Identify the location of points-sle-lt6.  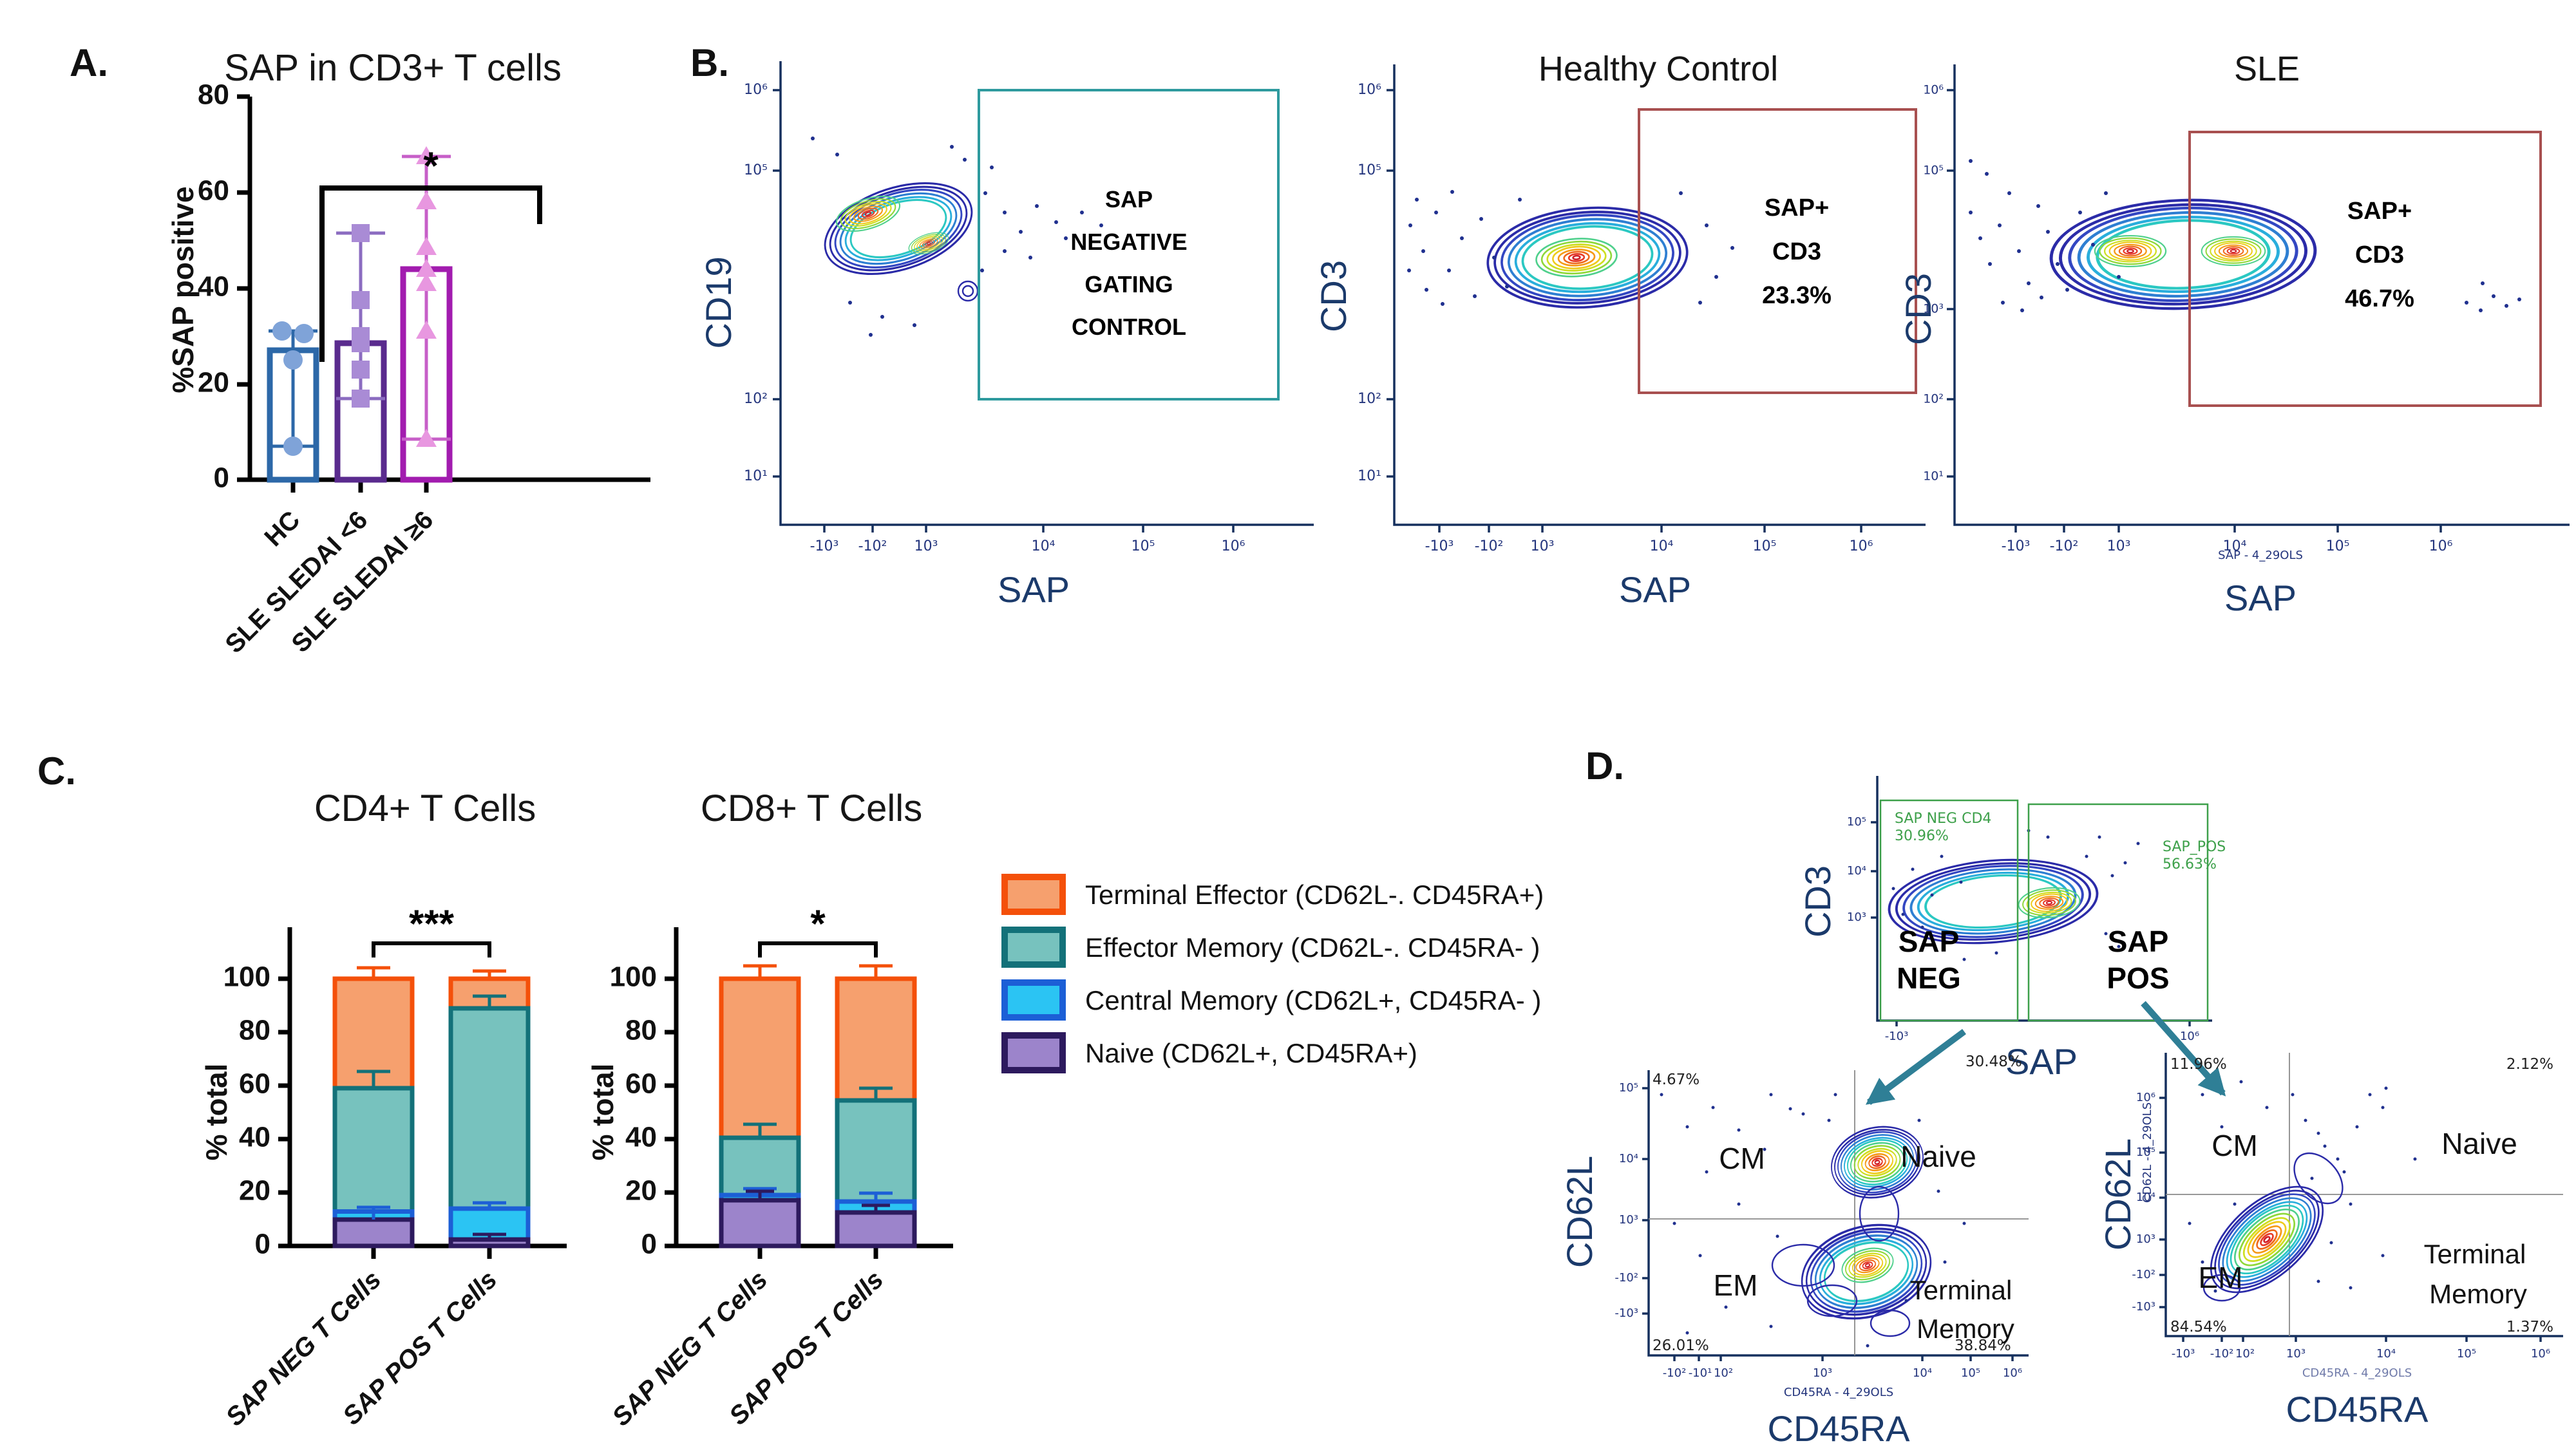
(361, 316).